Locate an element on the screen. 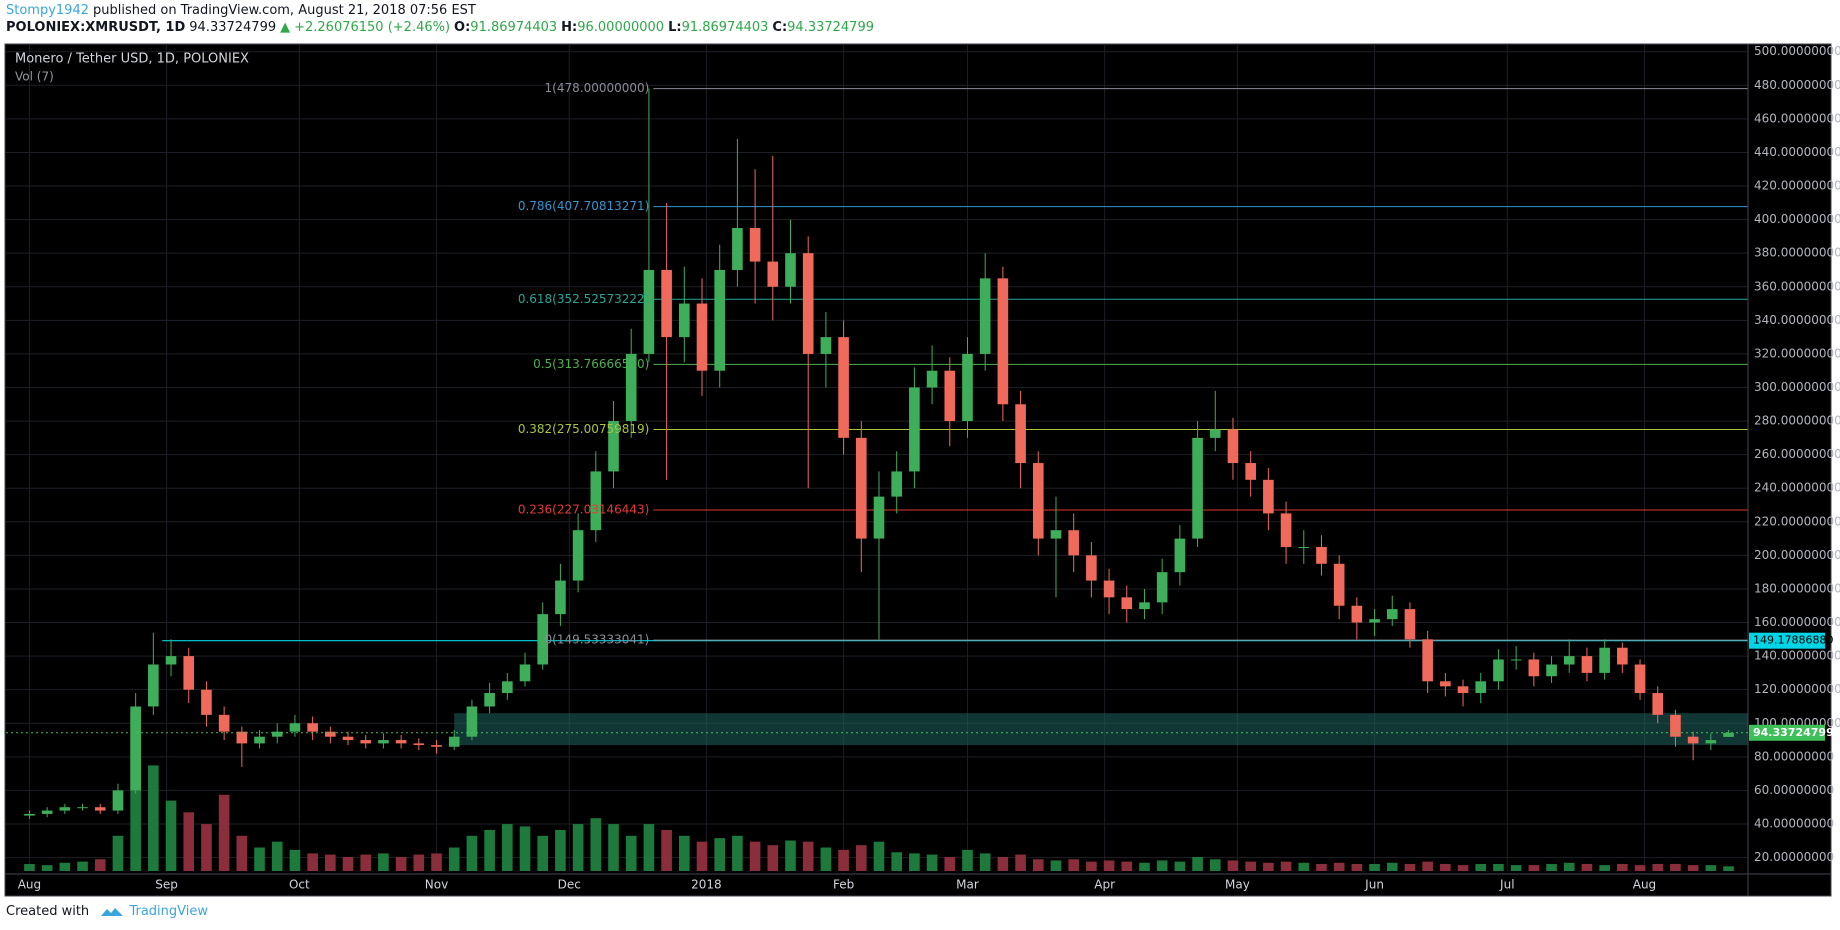  x-tick-label: Jun is located at coordinates (1374, 885).